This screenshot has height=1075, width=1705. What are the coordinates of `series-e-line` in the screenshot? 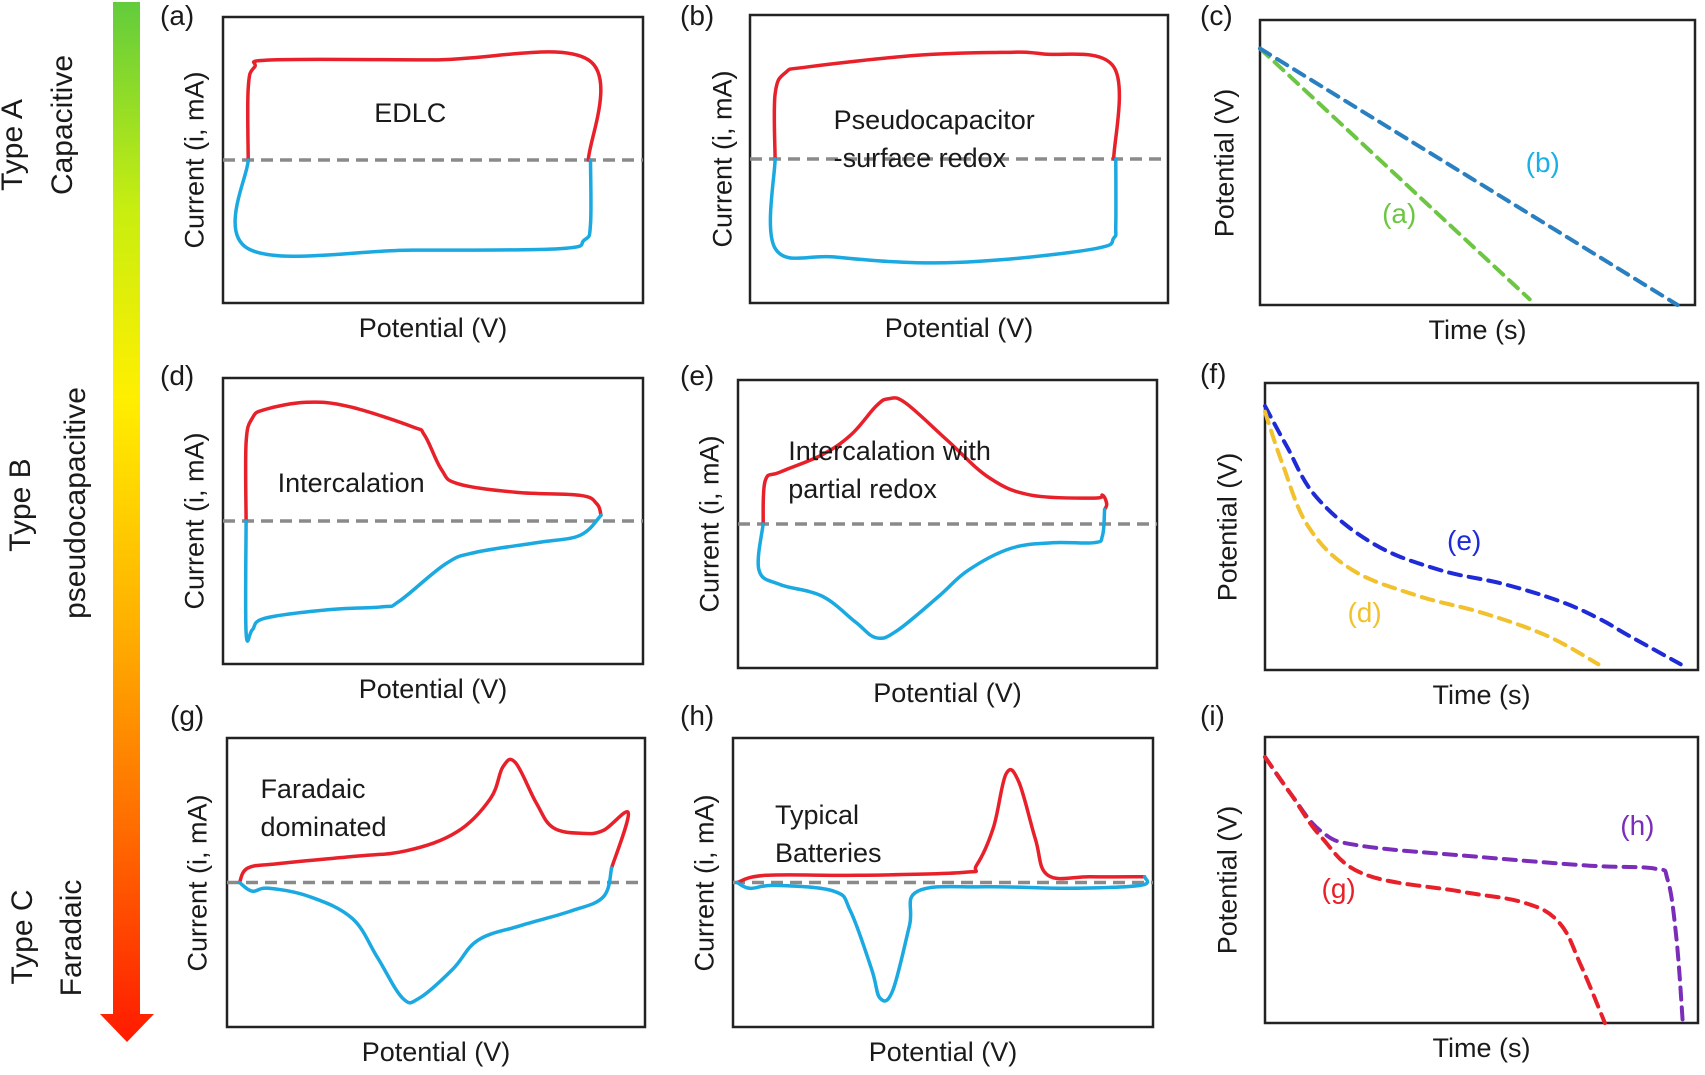 It's located at (1473, 535).